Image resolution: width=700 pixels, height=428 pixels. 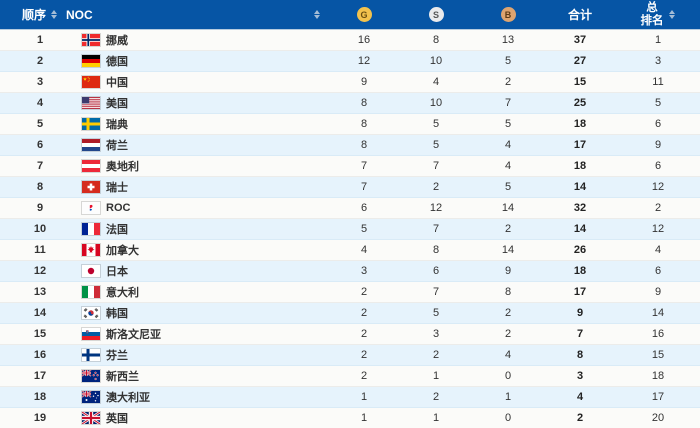 What do you see at coordinates (436, 334) in the screenshot?
I see `silver-count-cell: 3` at bounding box center [436, 334].